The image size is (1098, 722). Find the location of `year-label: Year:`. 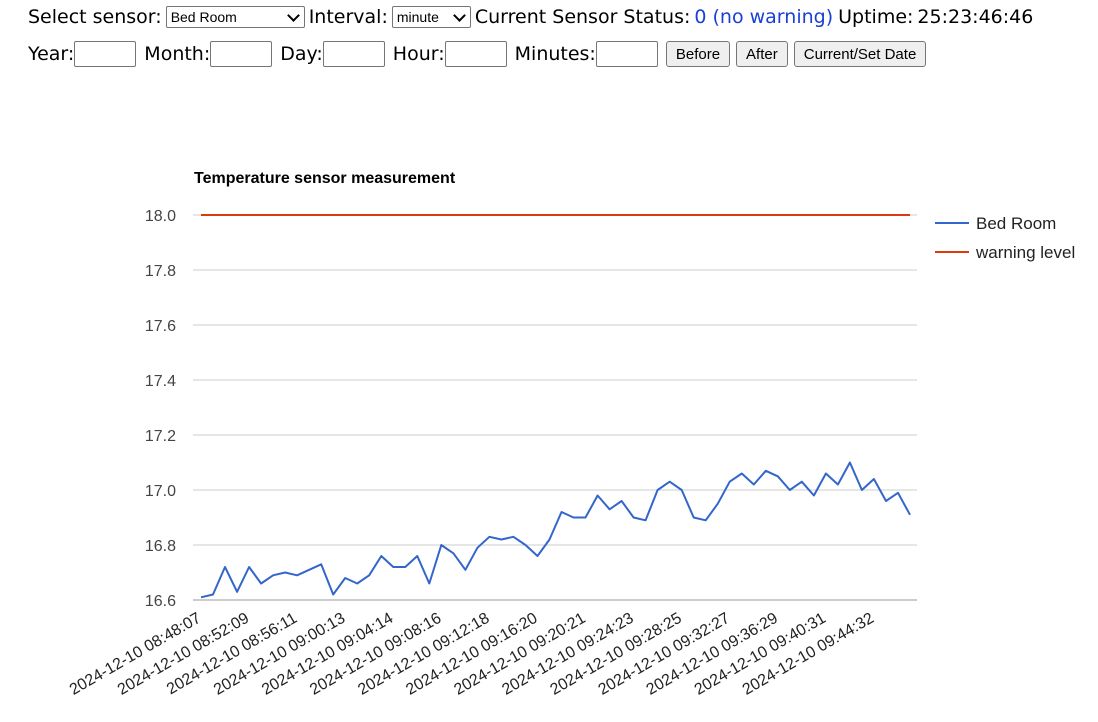

year-label: Year: is located at coordinates (51, 54).